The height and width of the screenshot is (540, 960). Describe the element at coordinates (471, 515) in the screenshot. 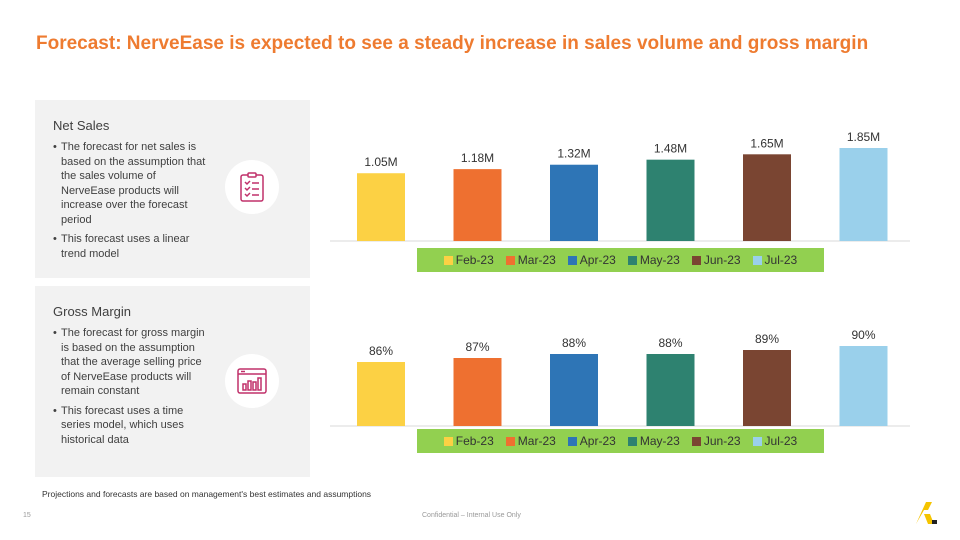

I see `confidential-label: Confidential – Internal Use Only` at that location.